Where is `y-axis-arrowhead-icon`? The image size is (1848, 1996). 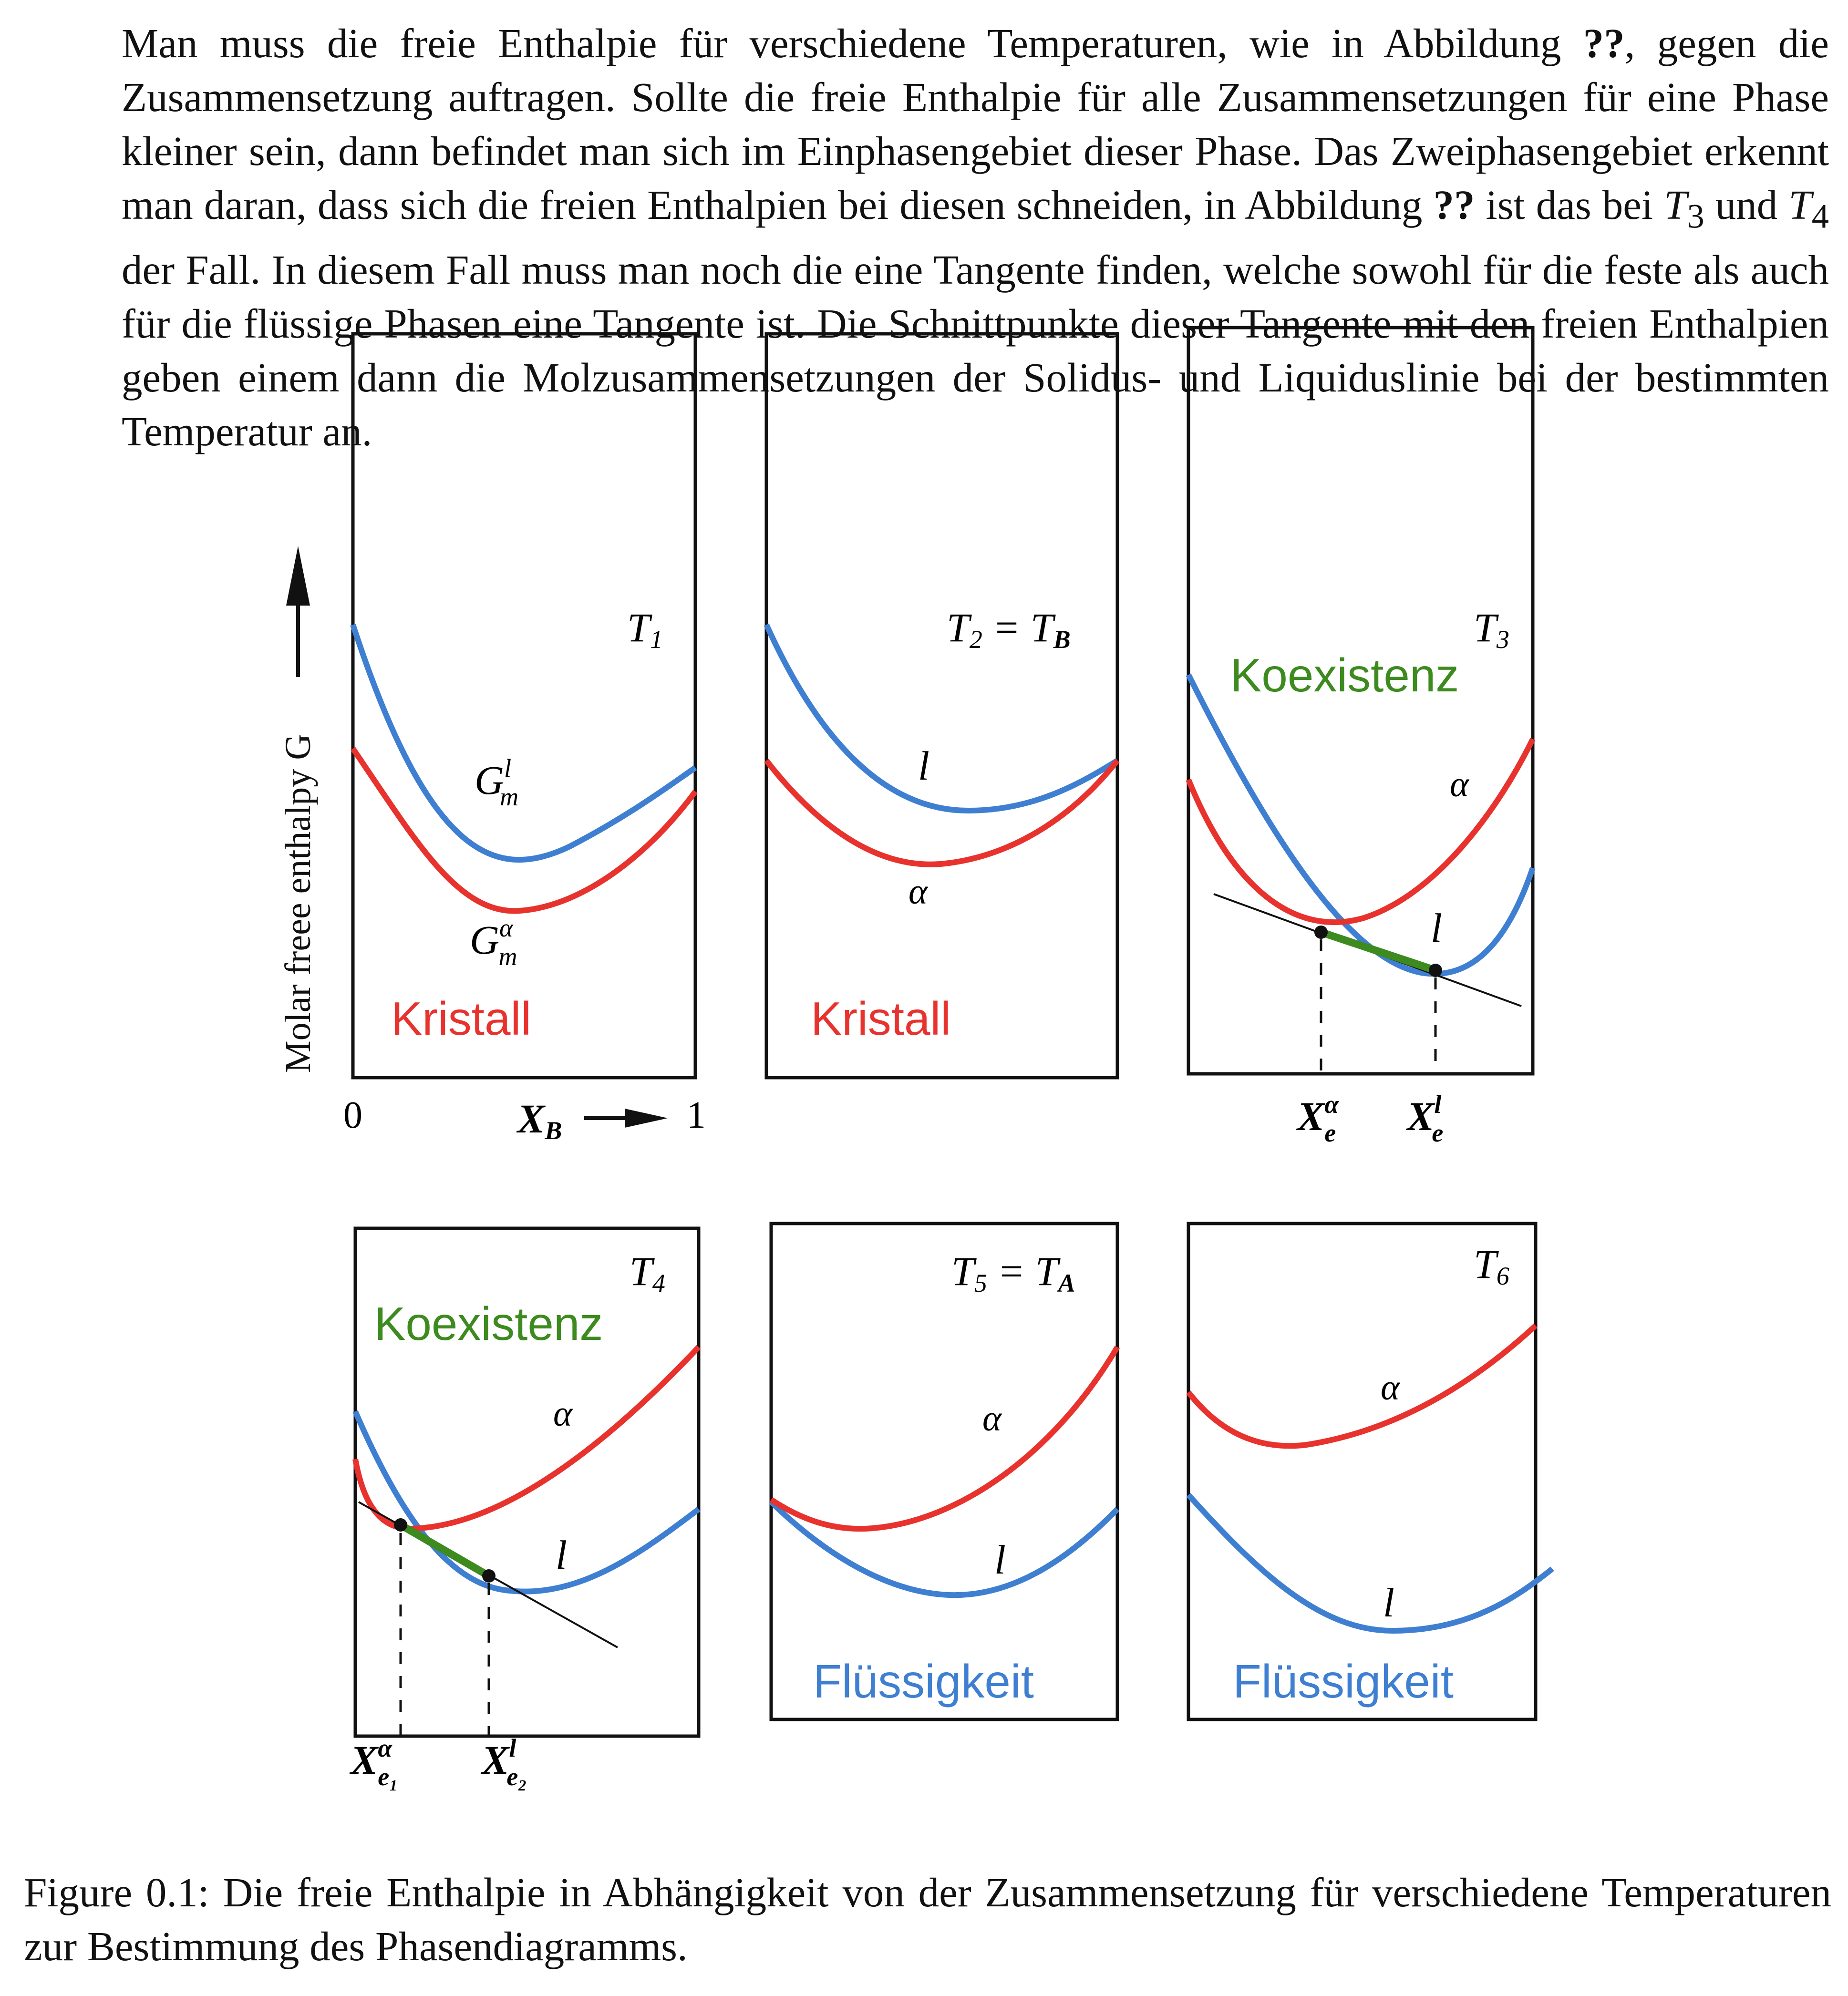
y-axis-arrowhead-icon is located at coordinates (298, 576).